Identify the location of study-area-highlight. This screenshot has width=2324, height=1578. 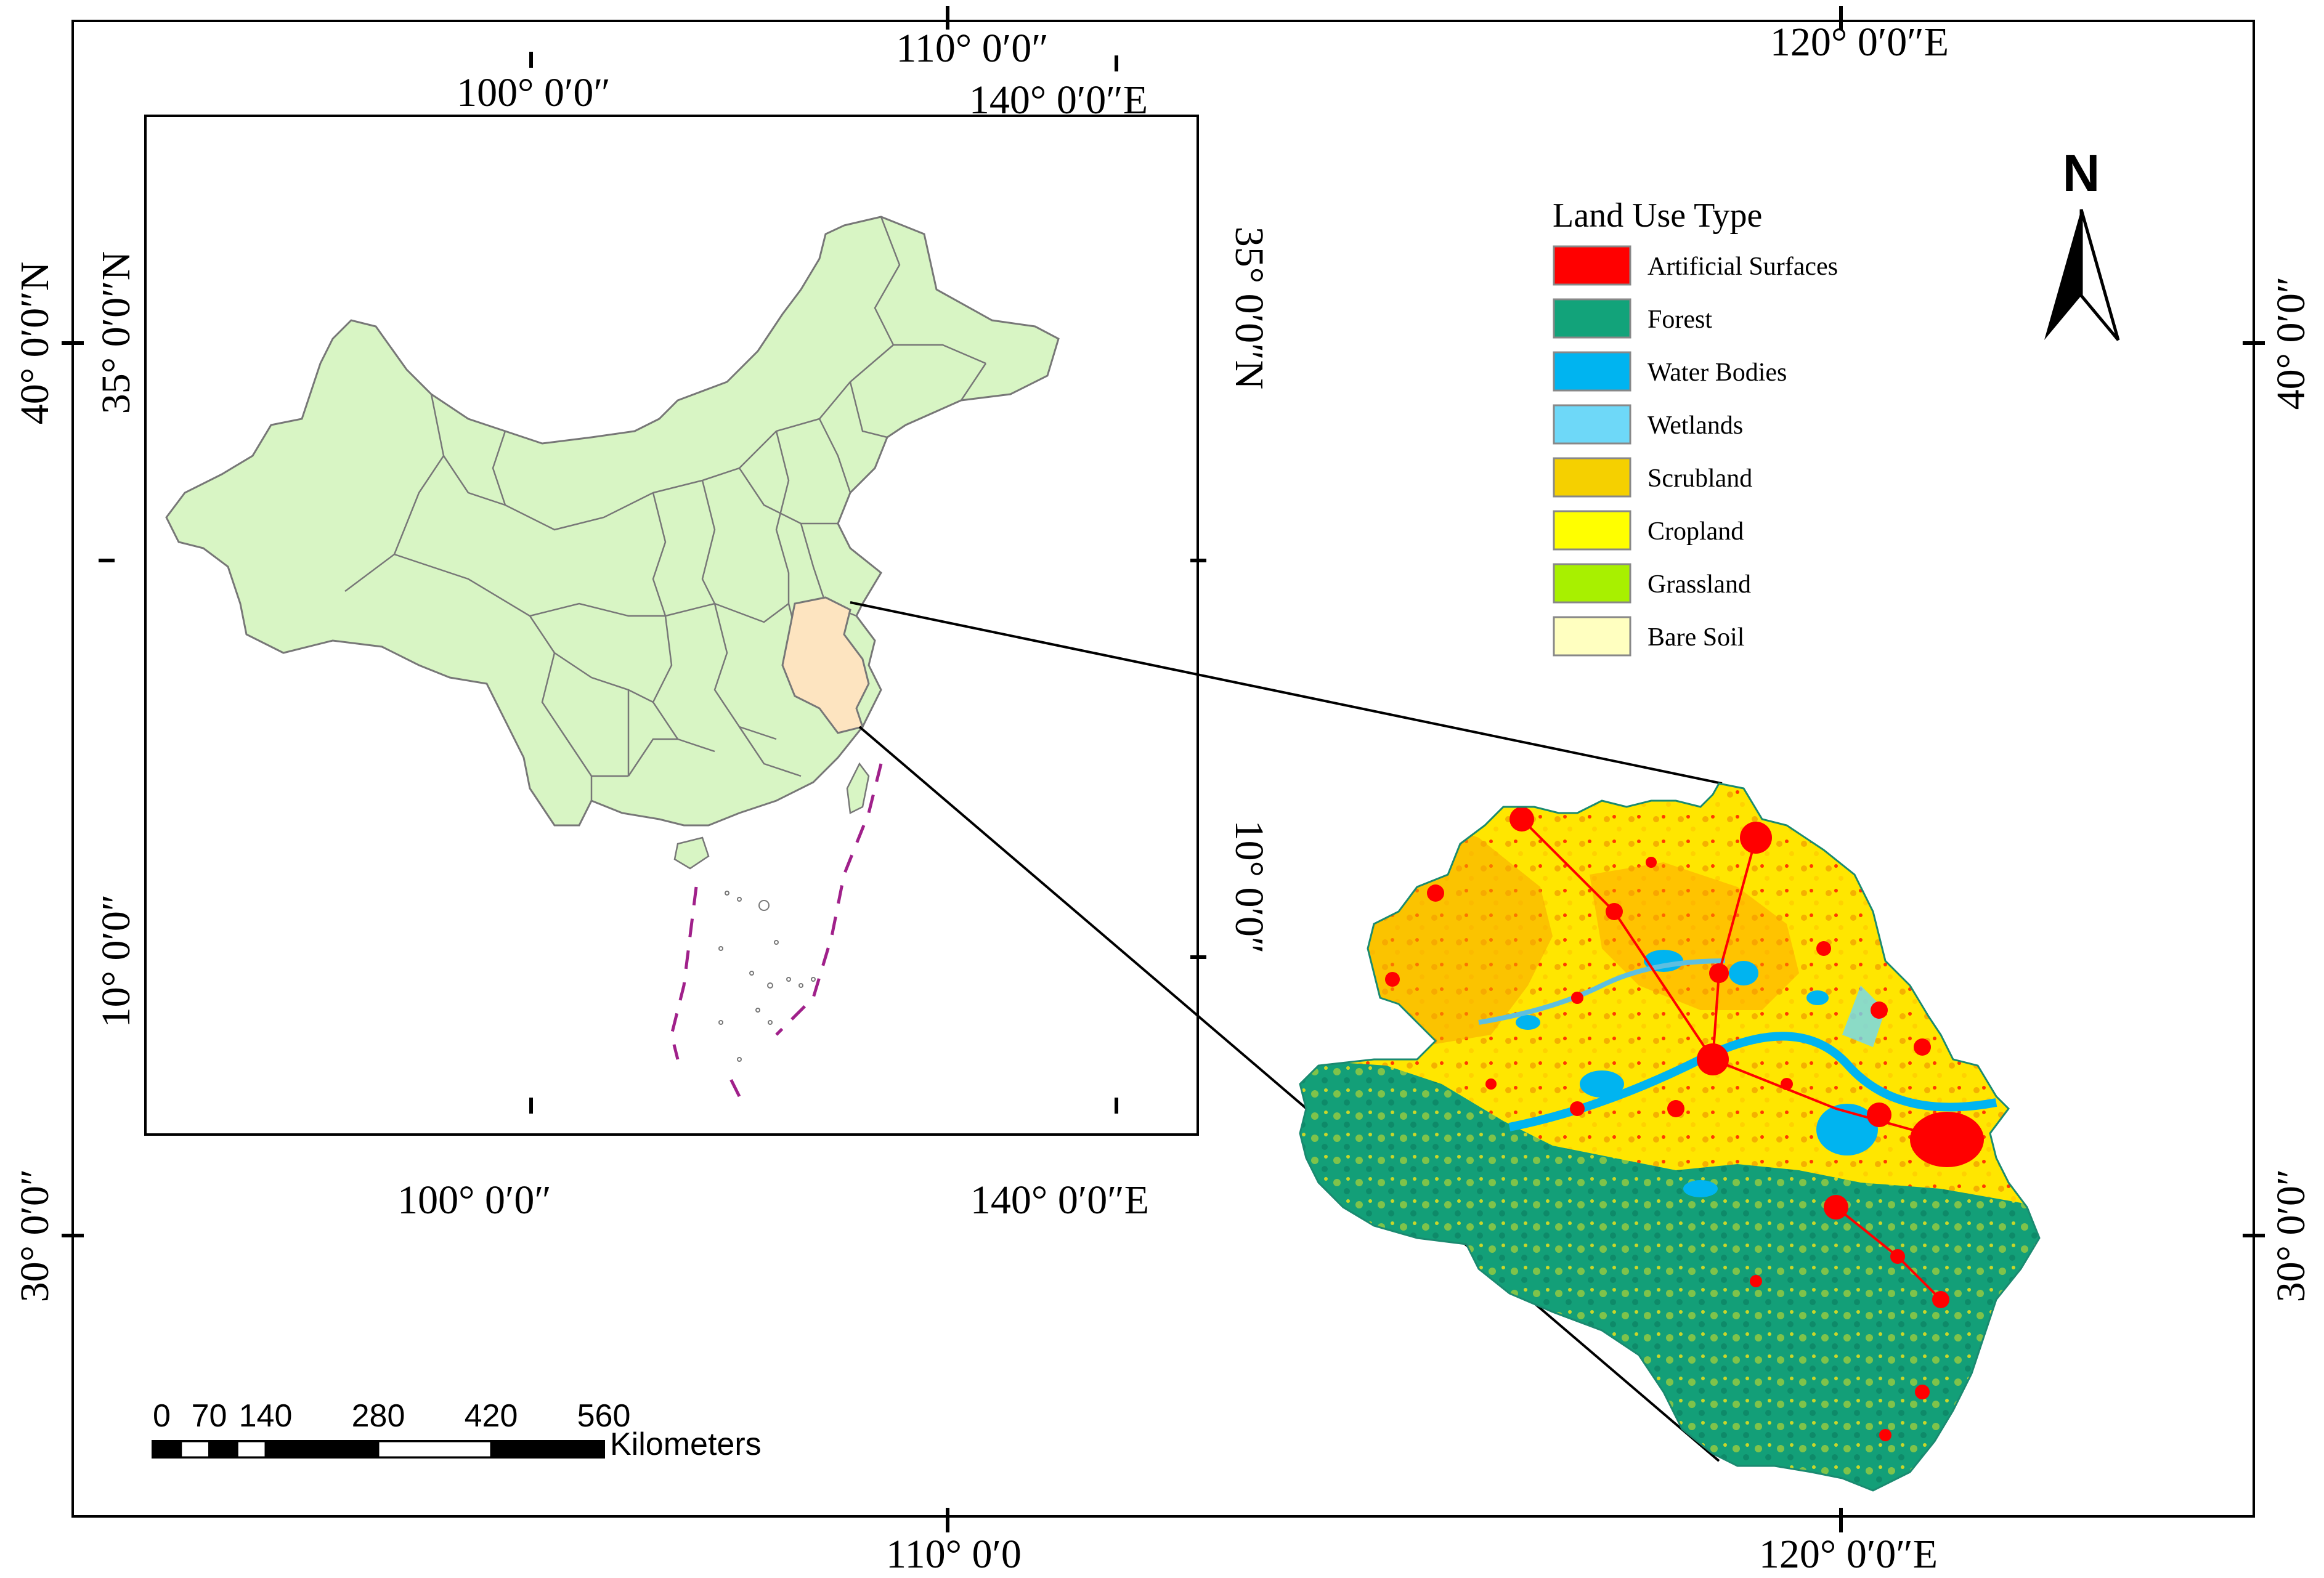
(825, 665).